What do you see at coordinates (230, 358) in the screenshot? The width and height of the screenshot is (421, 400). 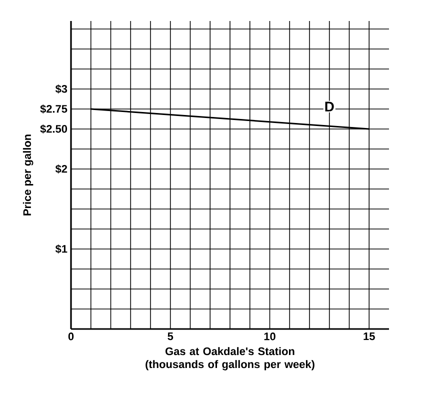 I see `x-axis-title: Gas at Oakdale's Station (thousands of gallons per week)` at bounding box center [230, 358].